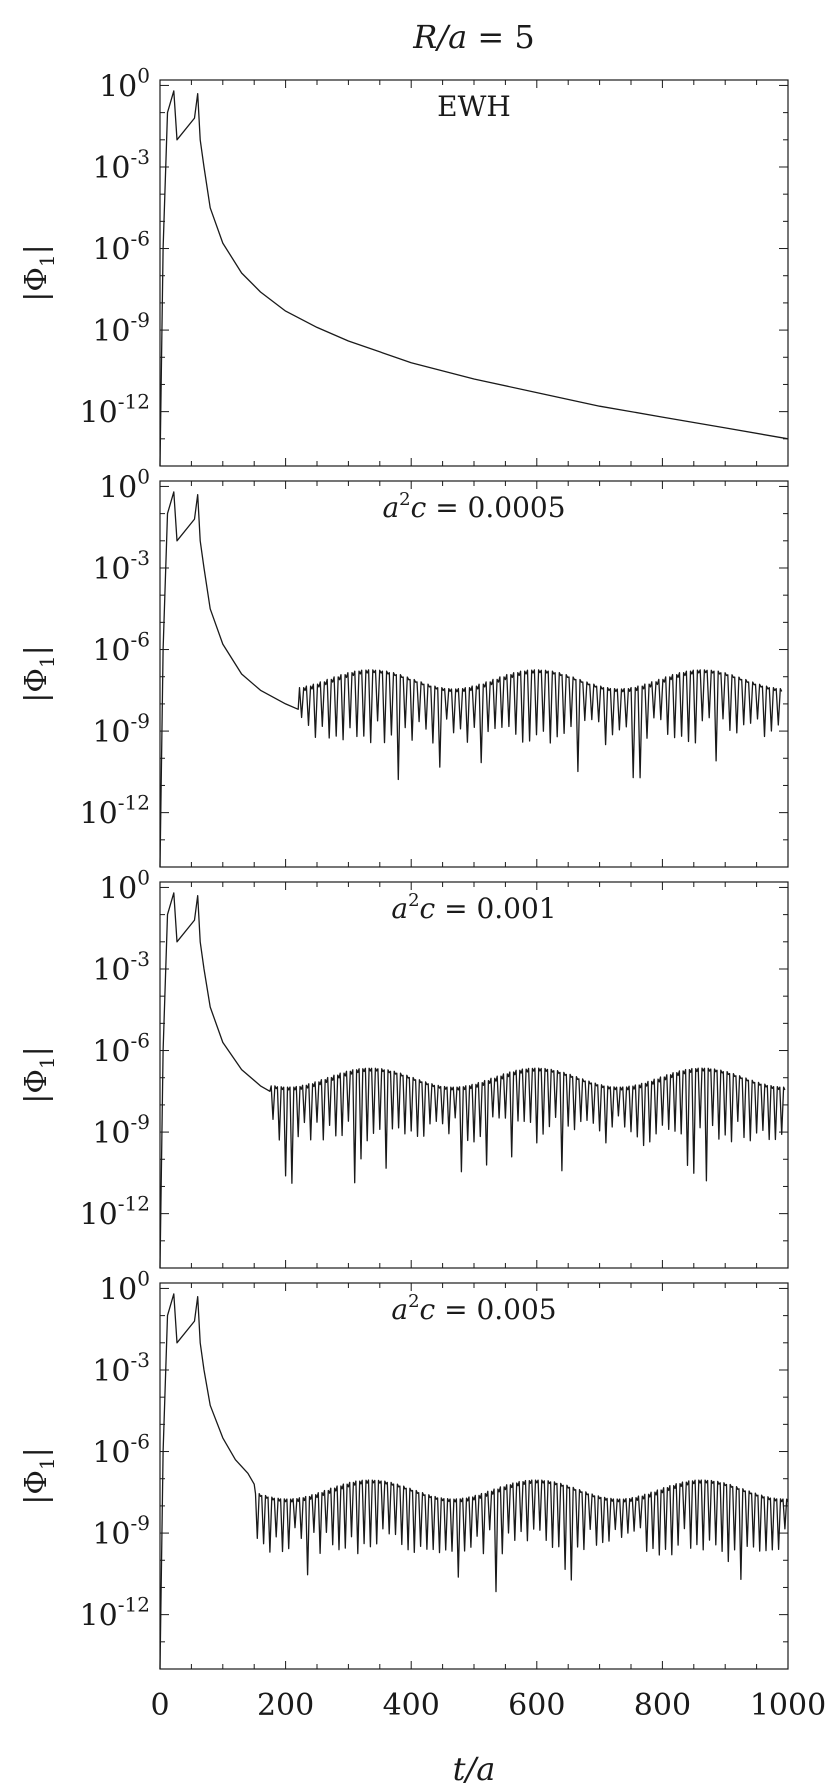 This screenshot has width=830, height=1791. What do you see at coordinates (488, 1705) in the screenshot?
I see `x-tick-labels: 0 200 400 600 800 1000` at bounding box center [488, 1705].